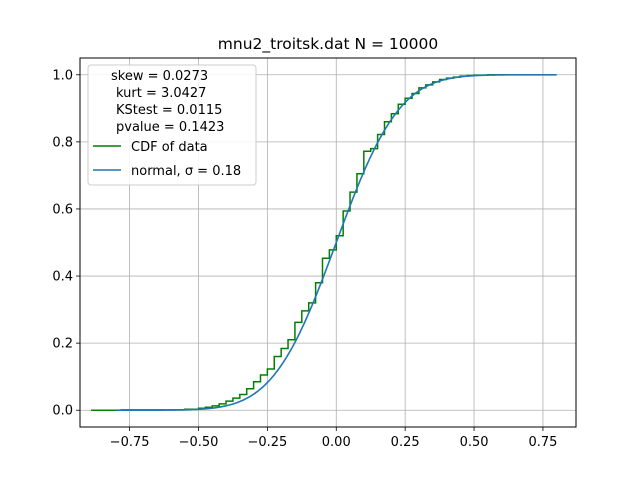  What do you see at coordinates (62, 142) in the screenshot?
I see `y-tick-label: 0.8` at bounding box center [62, 142].